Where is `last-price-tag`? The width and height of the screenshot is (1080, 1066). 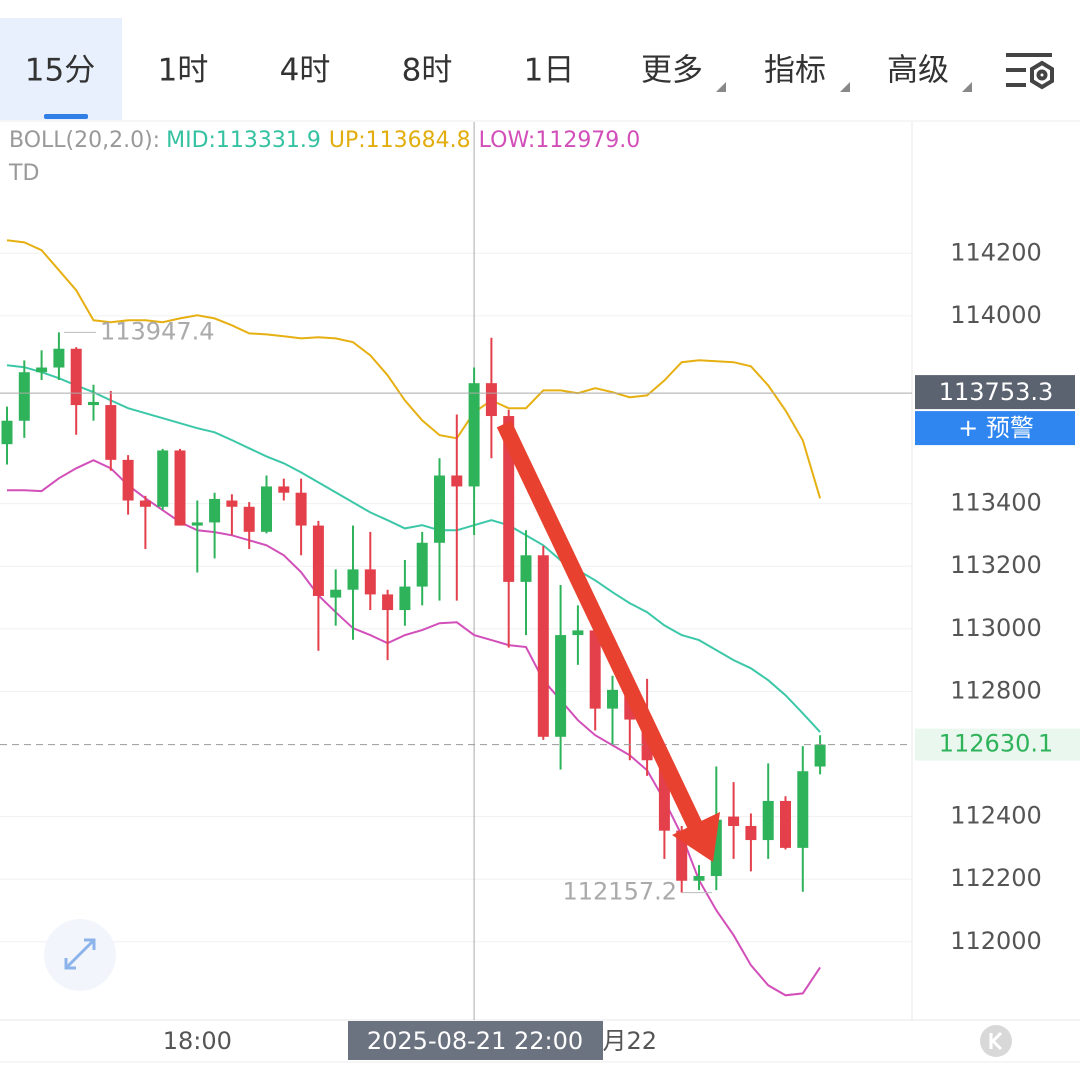 last-price-tag is located at coordinates (997, 744).